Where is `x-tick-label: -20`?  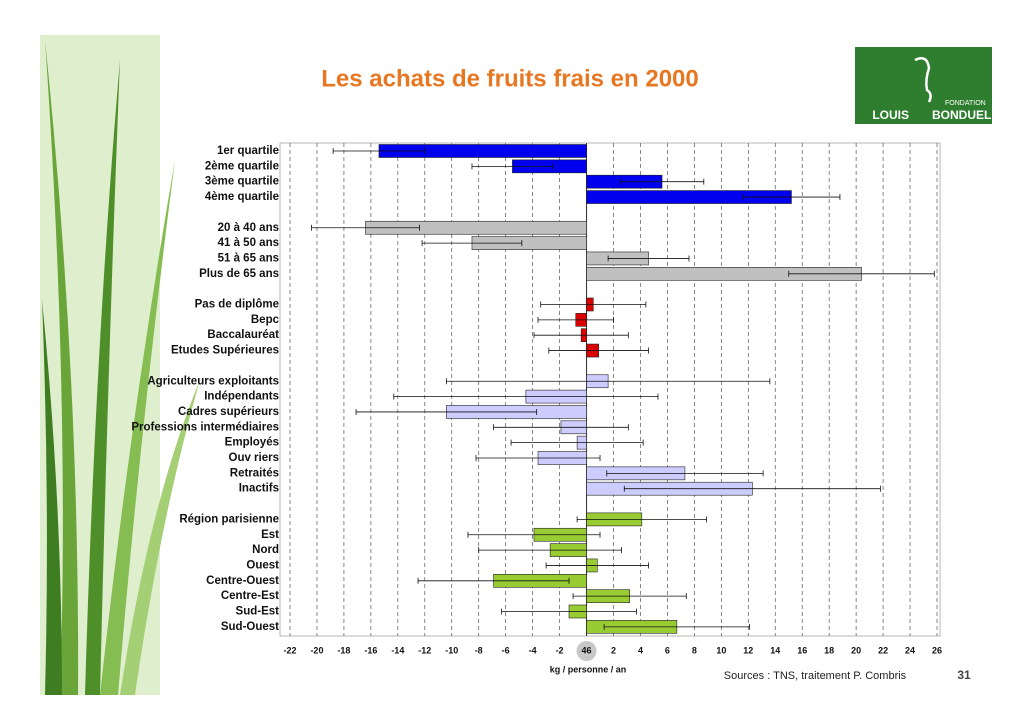
x-tick-label: -20 is located at coordinates (316, 650).